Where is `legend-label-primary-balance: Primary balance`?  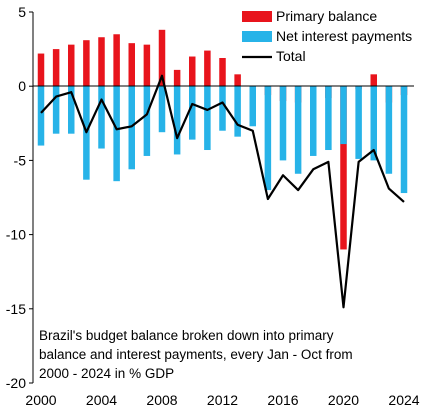
legend-label-primary-balance: Primary balance is located at coordinates (326, 16).